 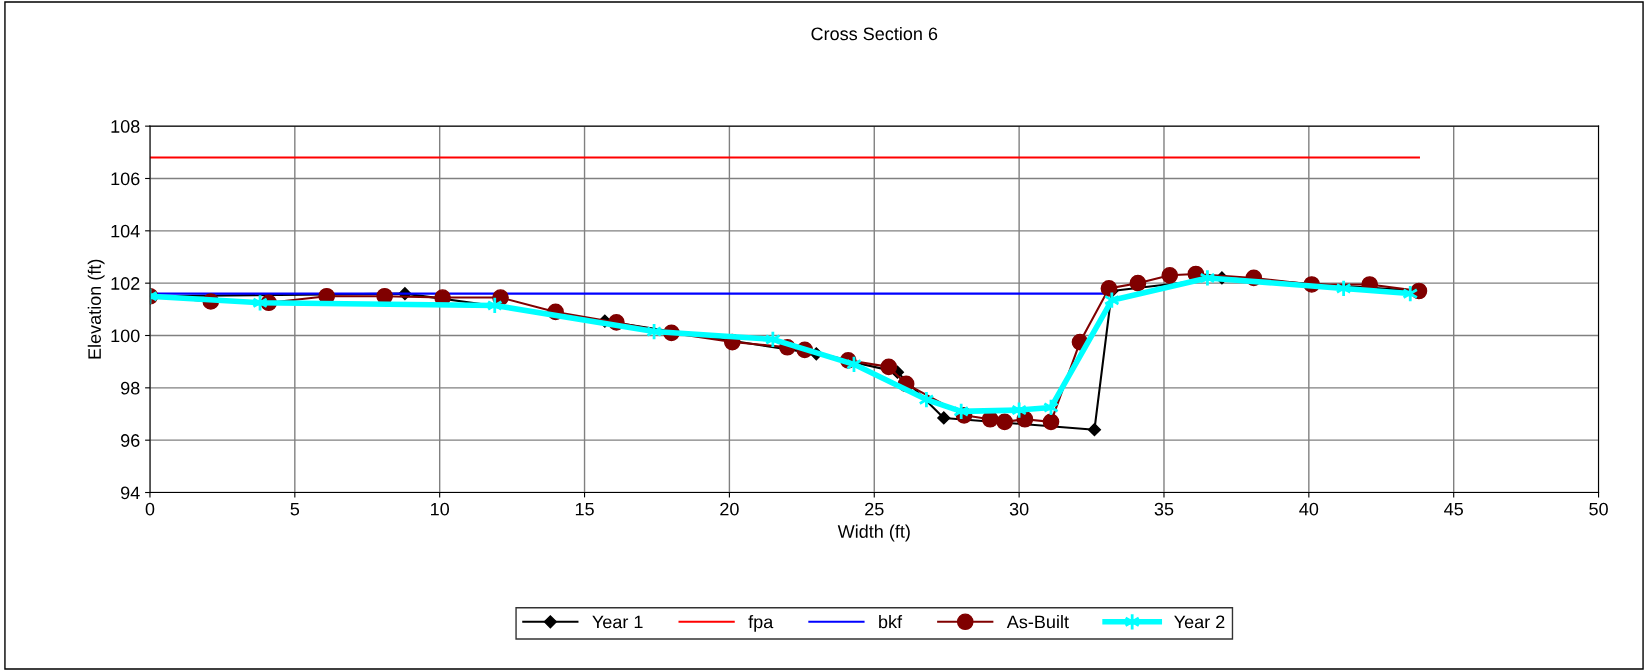 I want to click on x-tick-label: 45, so click(x=1453, y=509).